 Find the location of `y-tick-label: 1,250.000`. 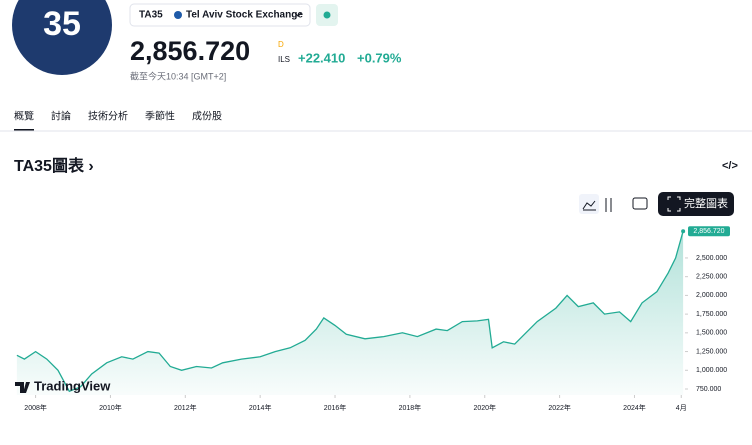

y-tick-label: 1,250.000 is located at coordinates (711, 351).